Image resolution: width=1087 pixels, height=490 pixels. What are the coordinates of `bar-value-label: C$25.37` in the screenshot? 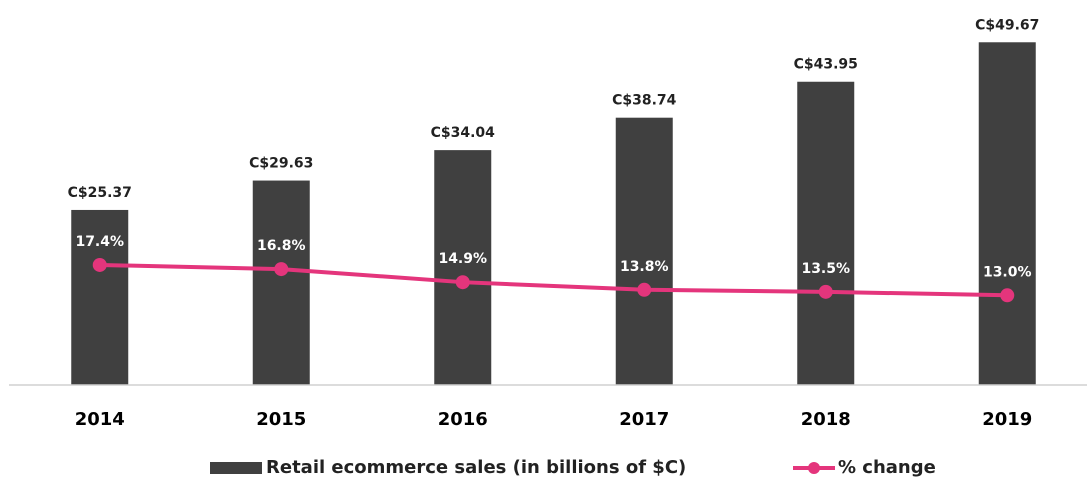 It's located at (100, 193).